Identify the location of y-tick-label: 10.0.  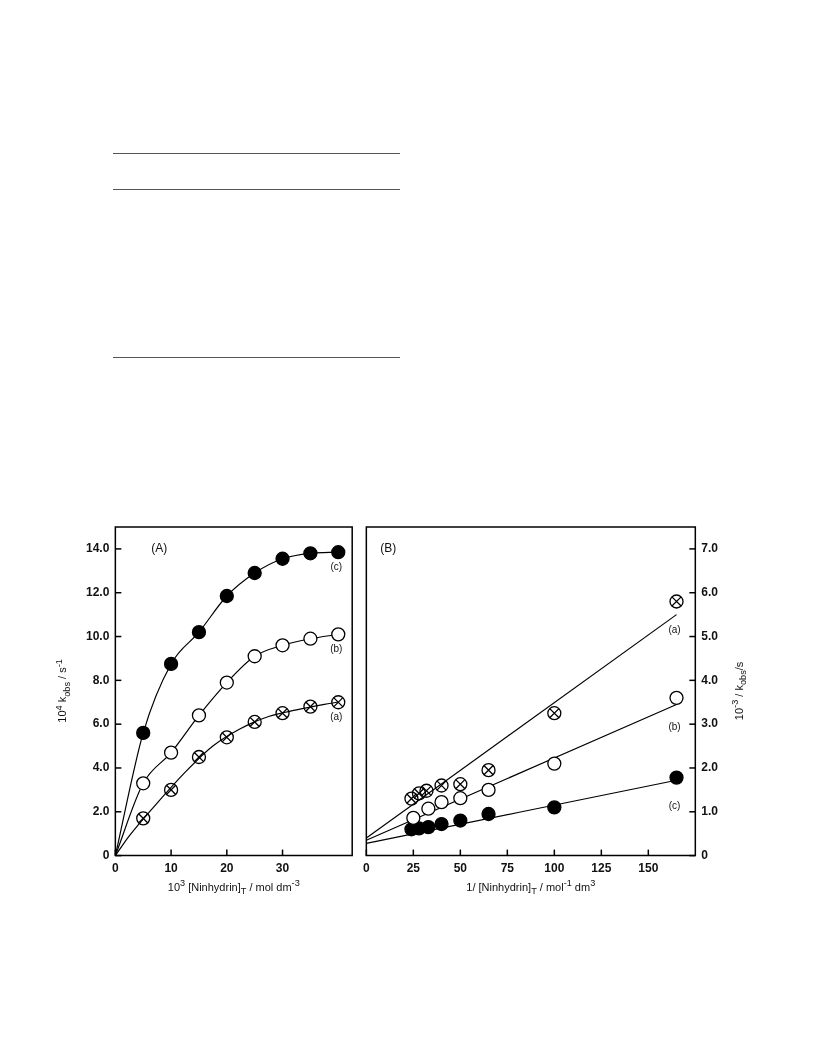
(98, 635).